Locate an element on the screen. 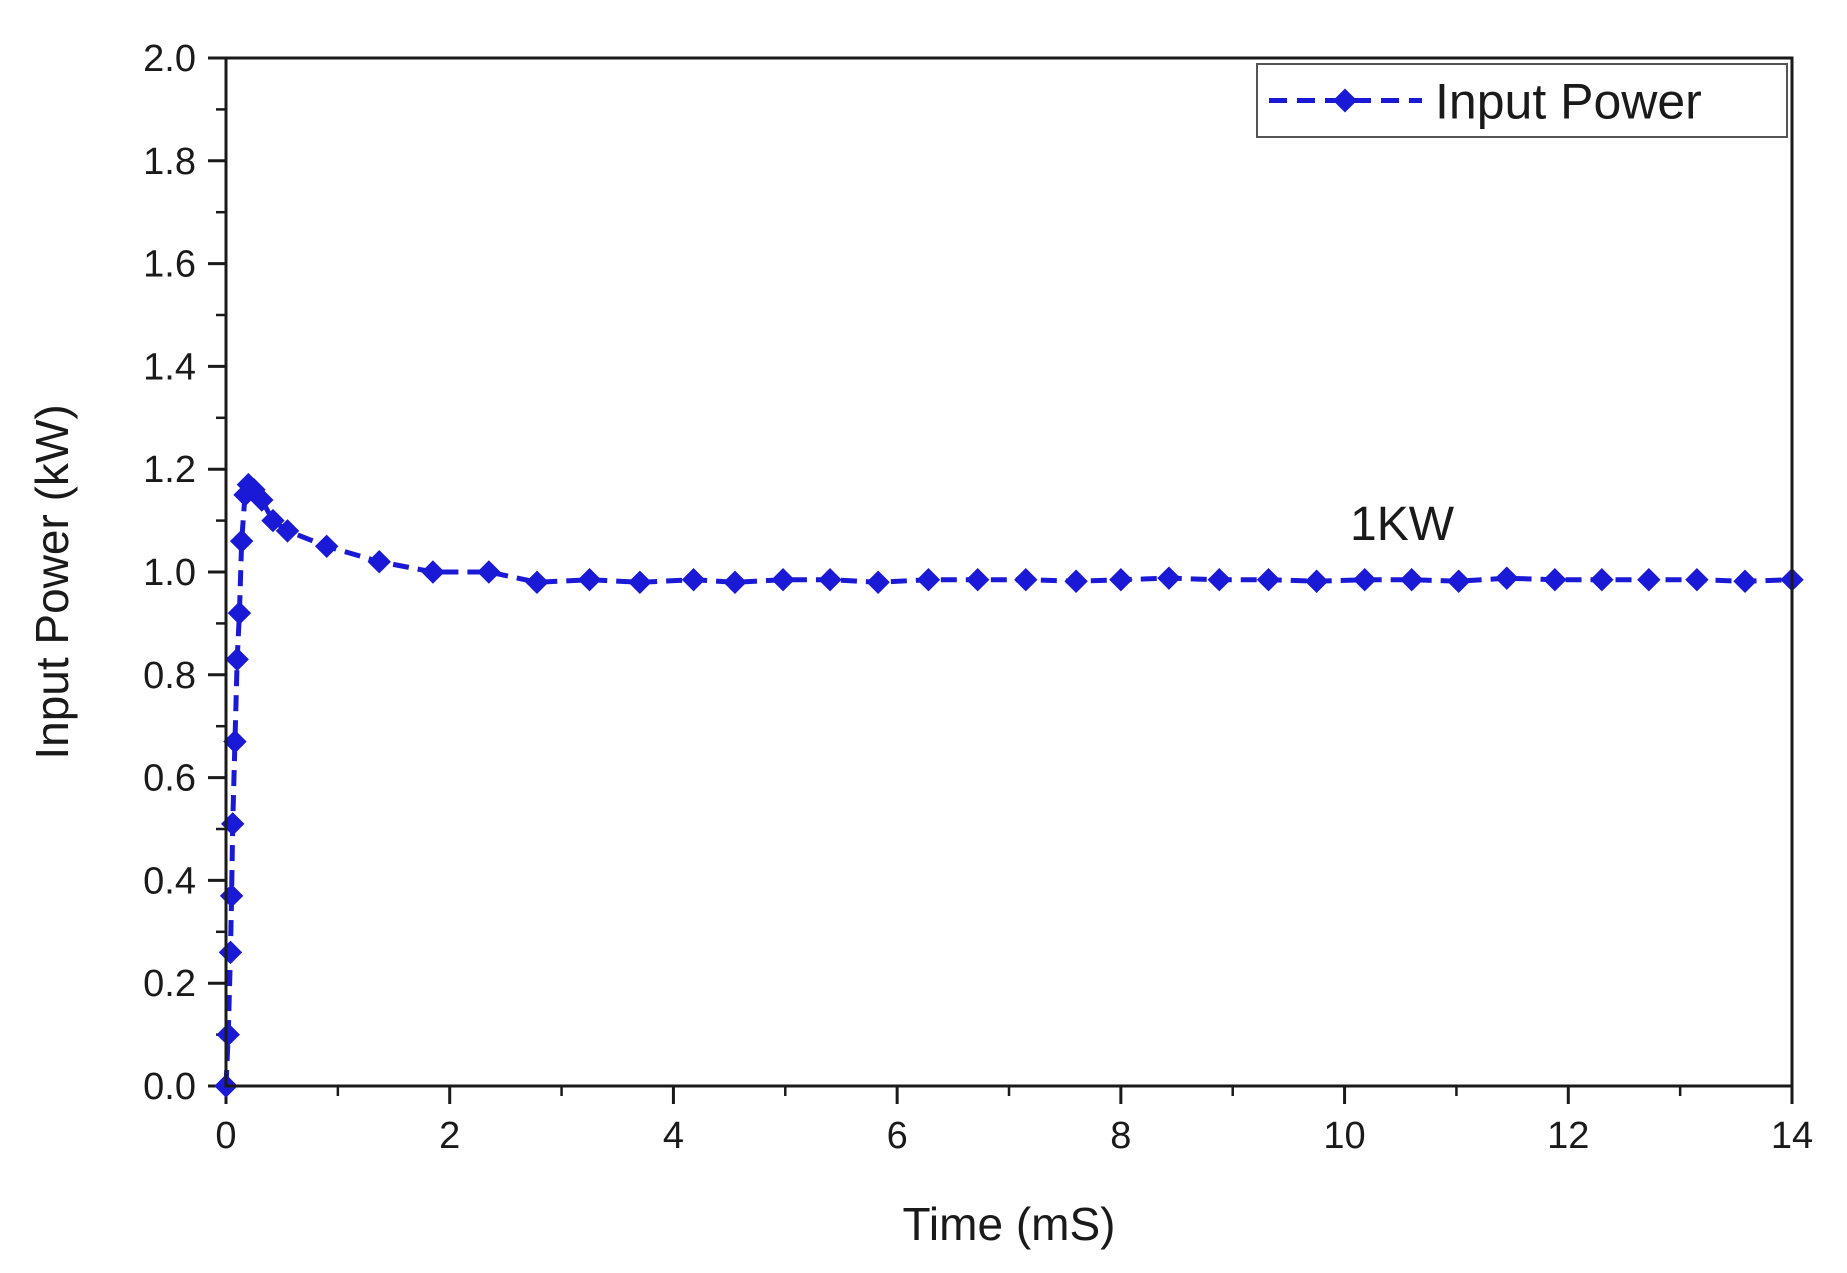  x-minor-ticks is located at coordinates (1009, 1091).